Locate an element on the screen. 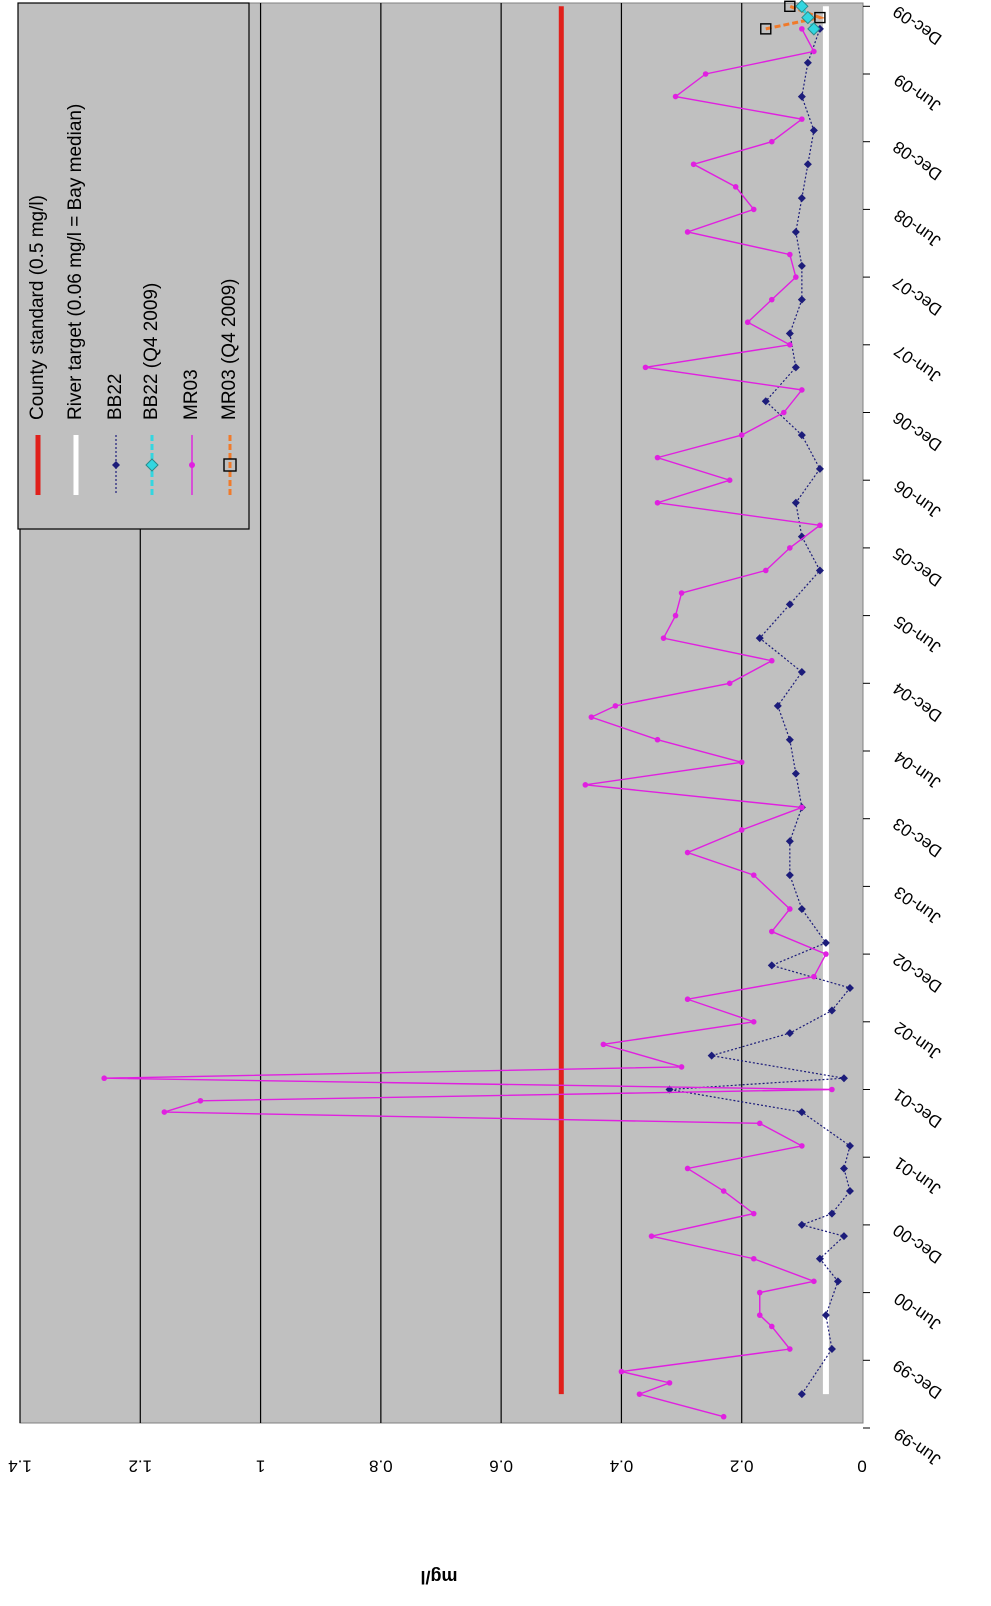 The image size is (991, 1606). x-tick-label: Dec-03 is located at coordinates (918, 837).